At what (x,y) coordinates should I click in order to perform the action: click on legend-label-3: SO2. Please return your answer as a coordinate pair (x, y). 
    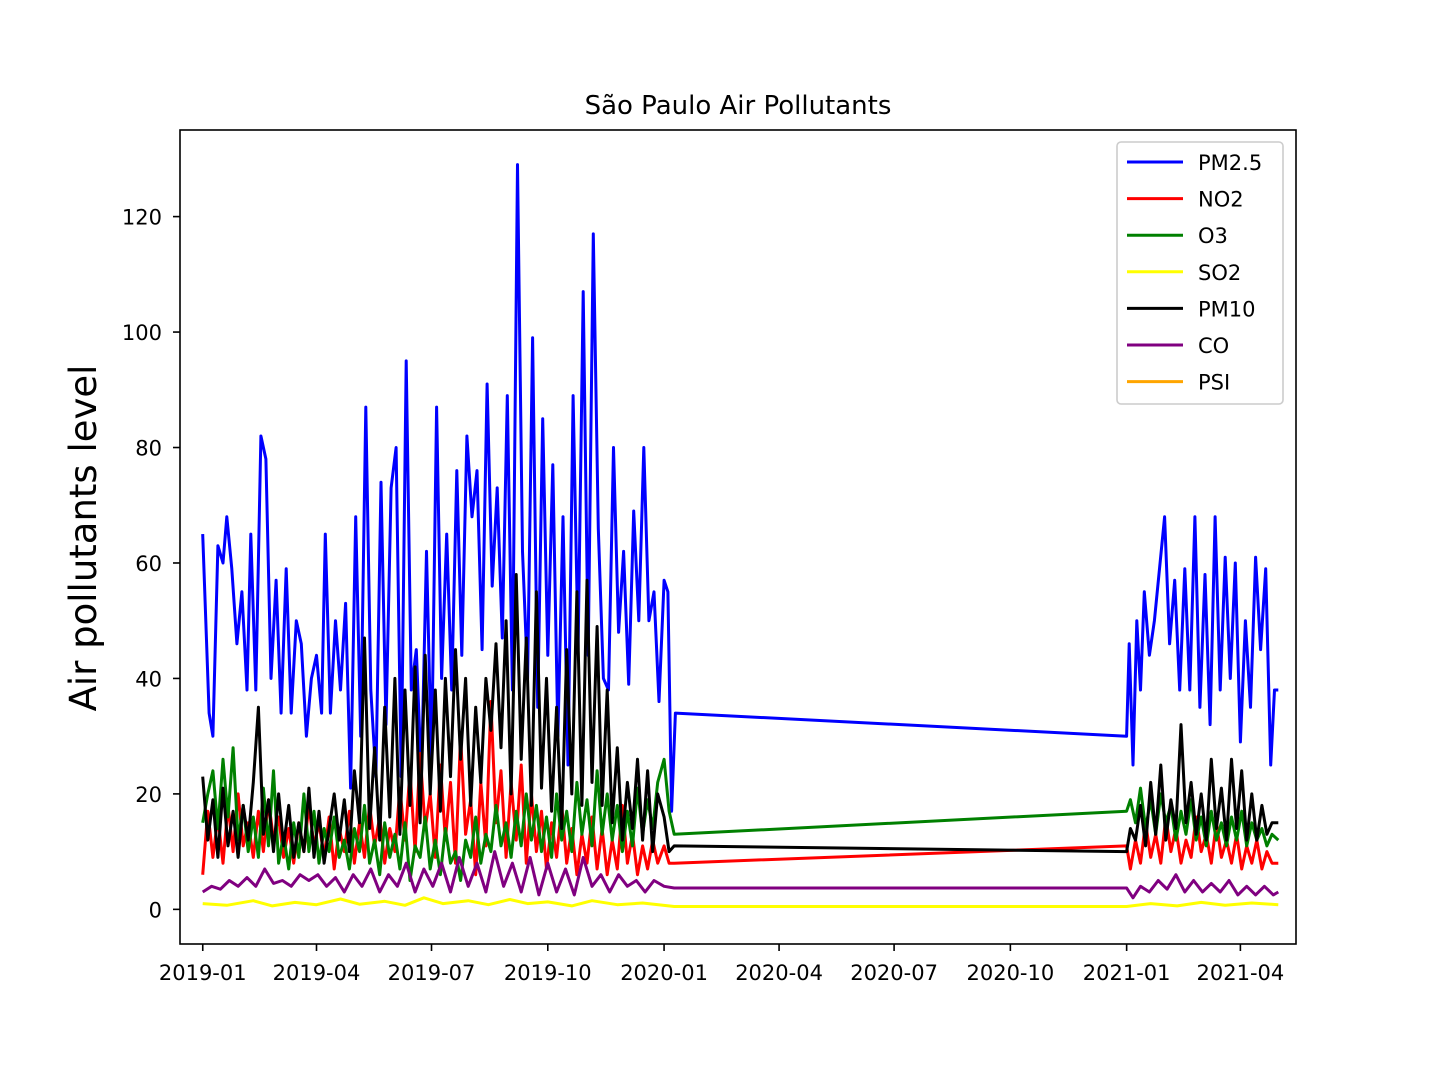
    Looking at the image, I should click on (1219, 273).